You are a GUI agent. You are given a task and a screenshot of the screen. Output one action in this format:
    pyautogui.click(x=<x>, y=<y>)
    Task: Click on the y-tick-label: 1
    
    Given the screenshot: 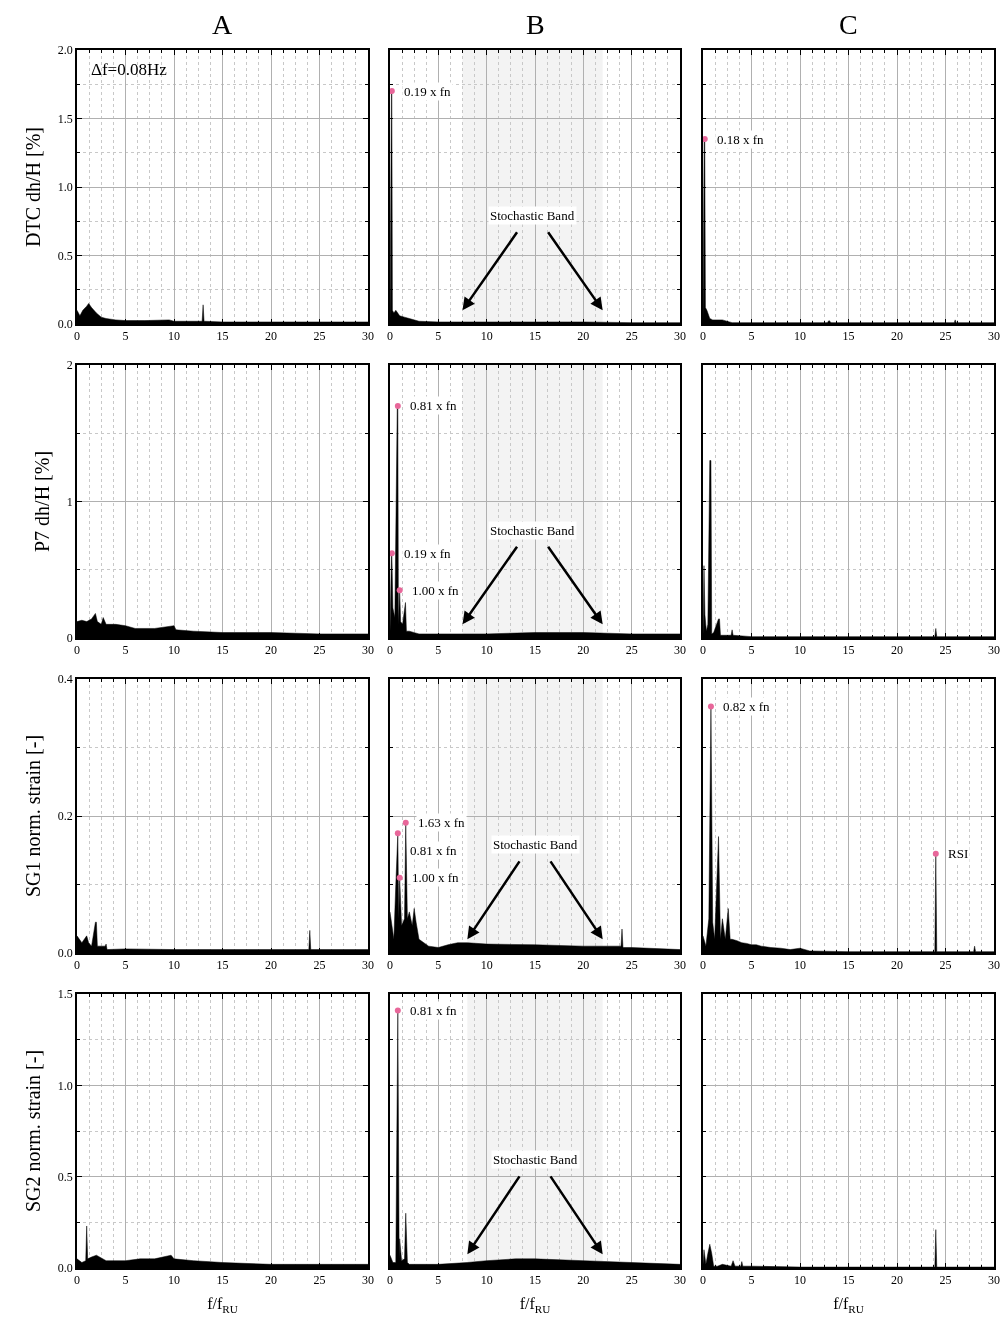 What is the action you would take?
    pyautogui.click(x=69, y=501)
    